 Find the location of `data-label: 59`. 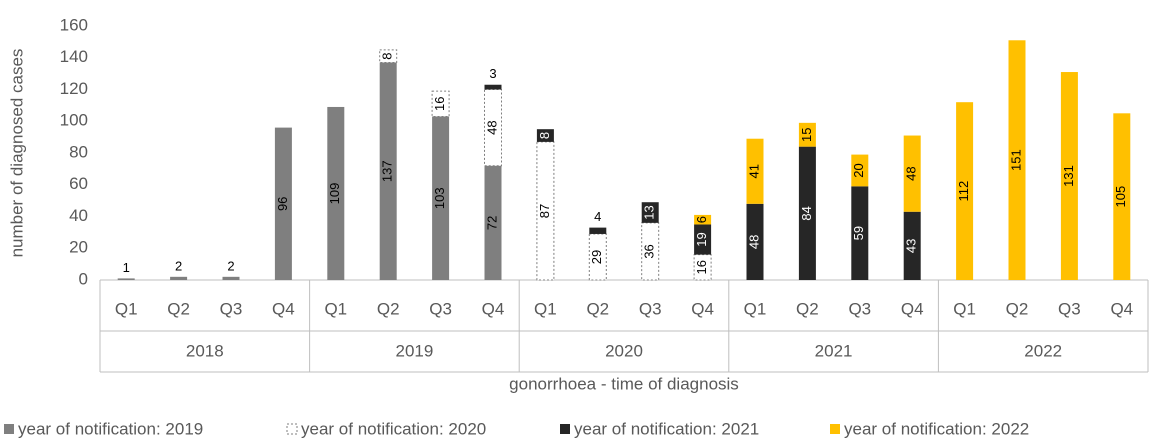

data-label: 59 is located at coordinates (858, 233).